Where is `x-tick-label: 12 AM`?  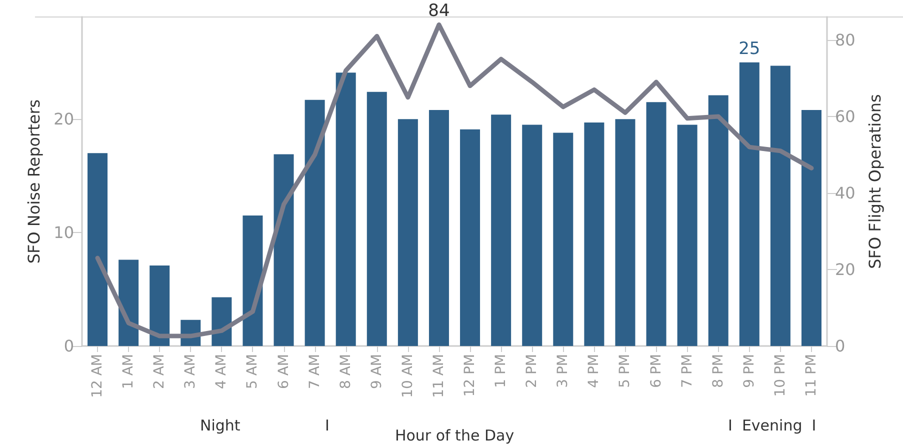 x-tick-label: 12 AM is located at coordinates (98, 376).